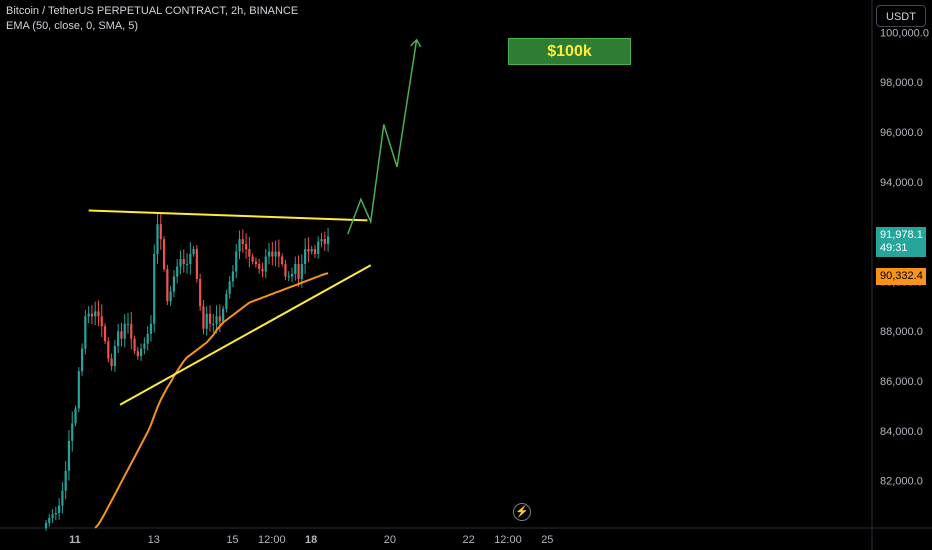  Describe the element at coordinates (232, 540) in the screenshot. I see `x-tick-label: 15` at that location.